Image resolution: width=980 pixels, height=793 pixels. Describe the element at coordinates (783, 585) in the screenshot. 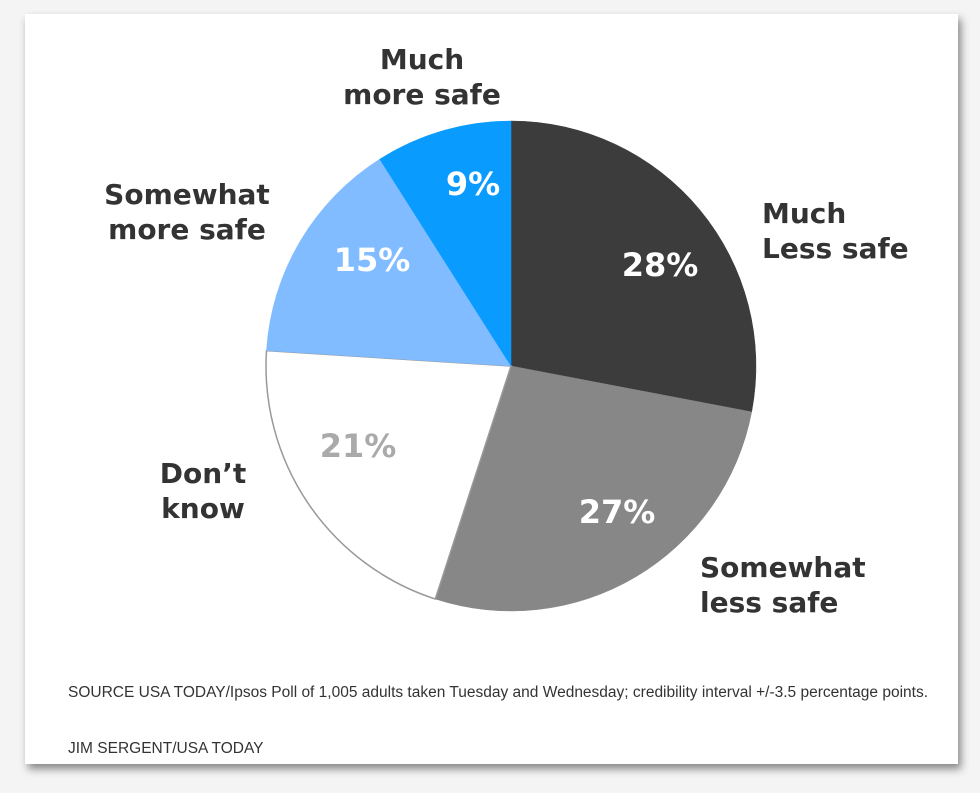

I see `category-label-somewhat-less-safe: Somewhat less safe` at that location.